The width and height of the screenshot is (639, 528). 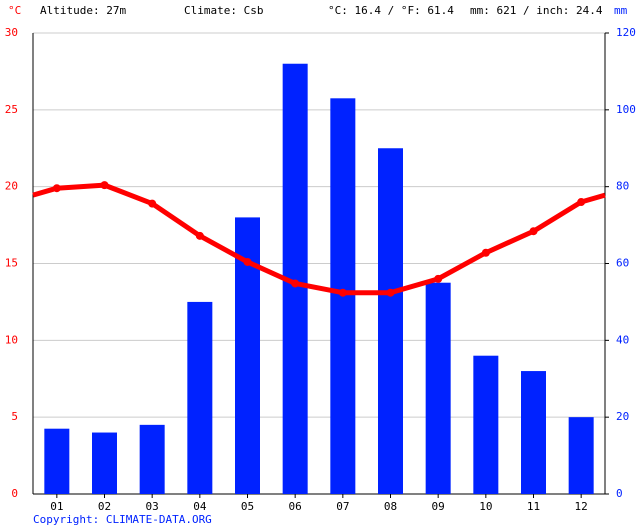 I want to click on y-tick-label: 25, so click(x=11, y=109).